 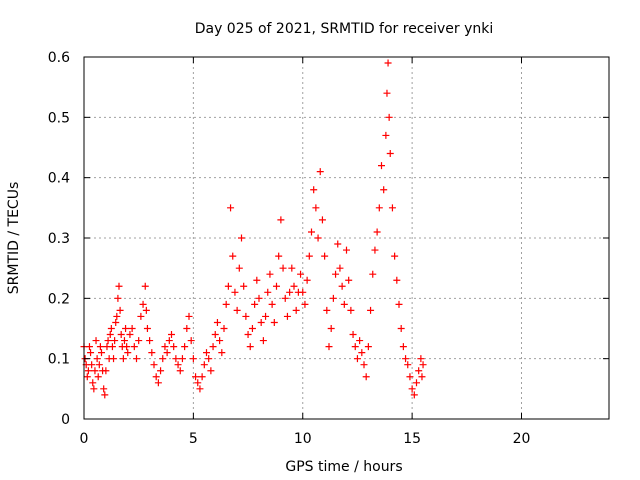 I want to click on y-tick-label: 0.3, so click(x=59, y=239).